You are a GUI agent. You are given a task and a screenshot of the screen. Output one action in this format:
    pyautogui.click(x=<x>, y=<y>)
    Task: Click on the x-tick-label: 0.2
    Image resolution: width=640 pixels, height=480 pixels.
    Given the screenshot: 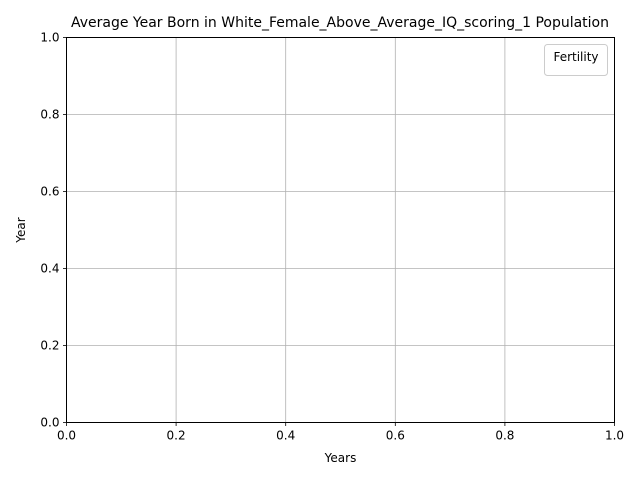 What is the action you would take?
    pyautogui.click(x=176, y=436)
    